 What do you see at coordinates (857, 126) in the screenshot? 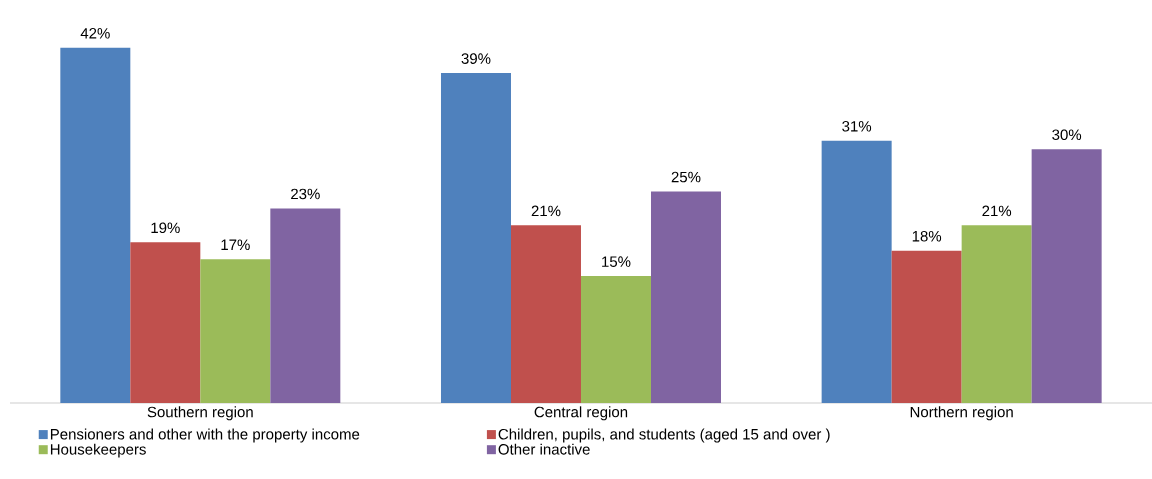
I see `data-label: 31%` at bounding box center [857, 126].